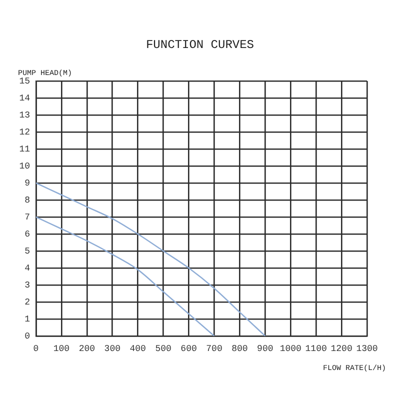 The image size is (400, 400). What do you see at coordinates (24, 115) in the screenshot?
I see `y-tick-label: 13` at bounding box center [24, 115].